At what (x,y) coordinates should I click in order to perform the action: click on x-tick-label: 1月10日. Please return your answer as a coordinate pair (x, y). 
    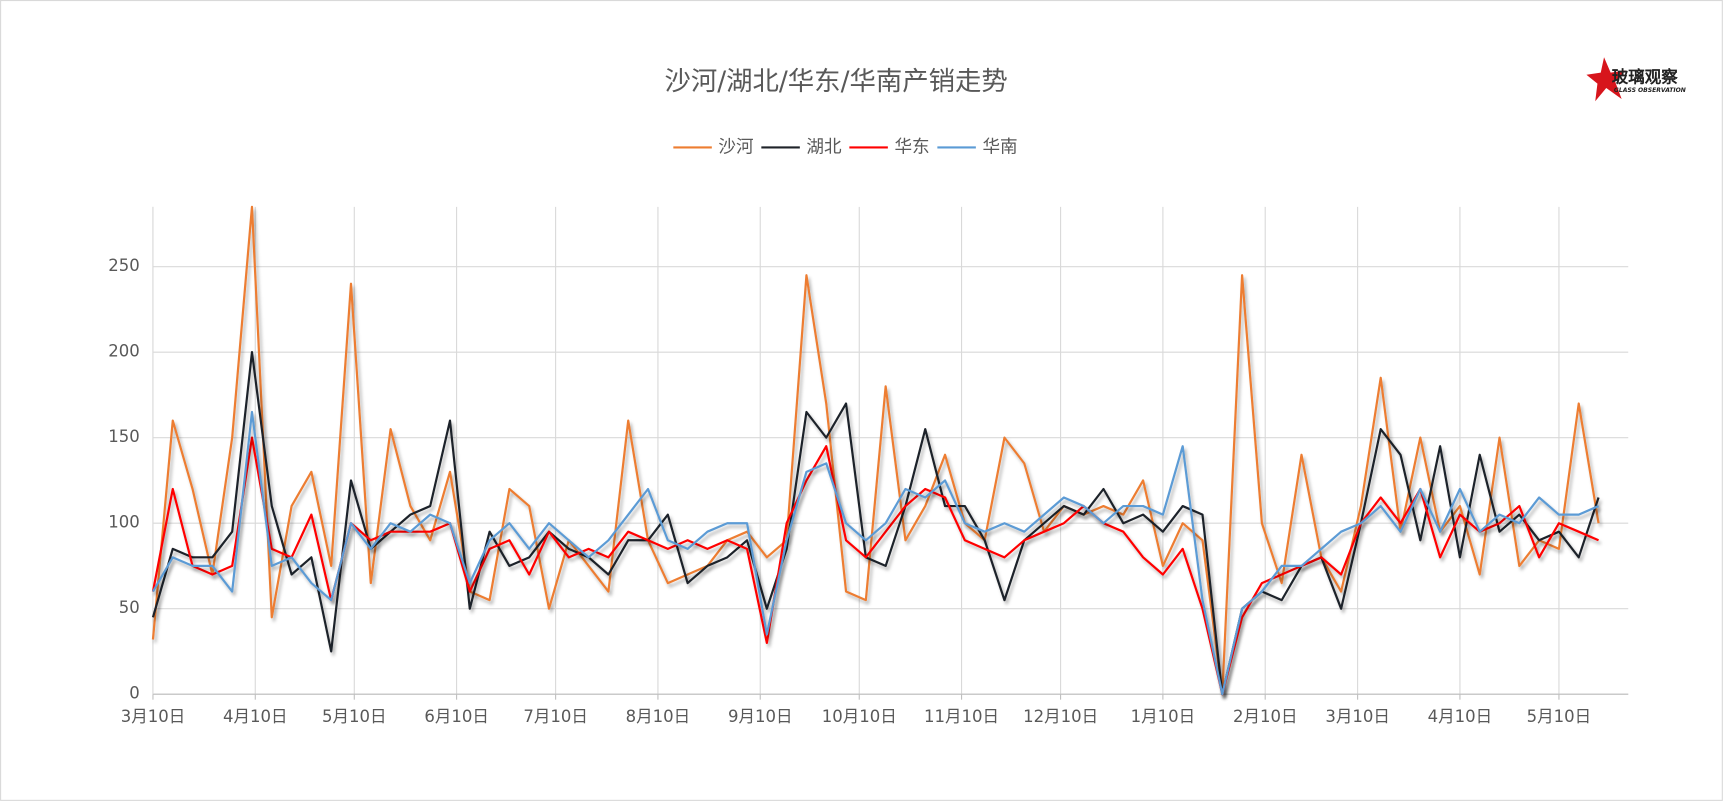
    Looking at the image, I should click on (1163, 716).